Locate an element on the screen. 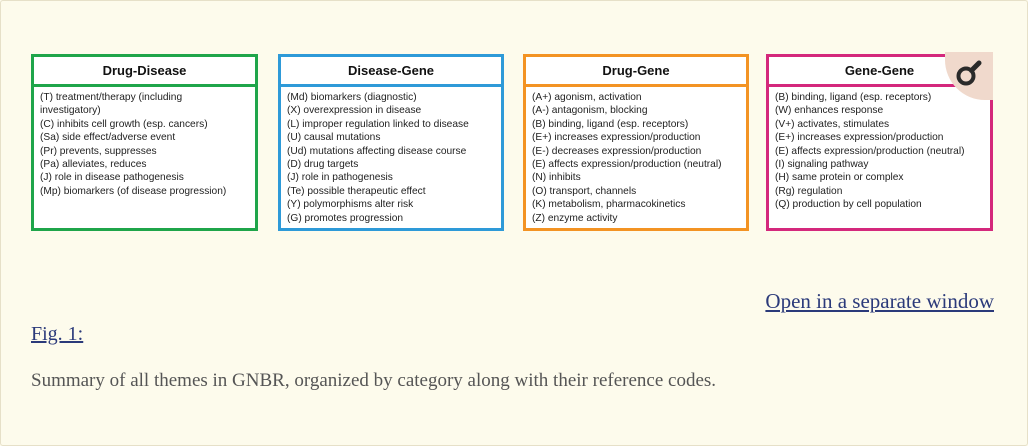 The image size is (1028, 446). theme-item: (E-) decreases expression/production is located at coordinates (617, 151).